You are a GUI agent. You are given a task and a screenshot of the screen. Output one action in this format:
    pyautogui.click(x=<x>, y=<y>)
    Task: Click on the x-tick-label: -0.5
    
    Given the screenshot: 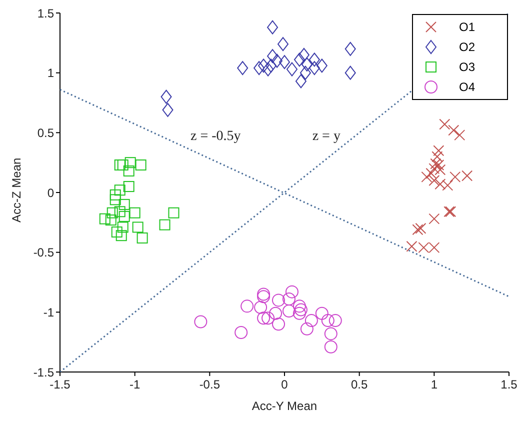 What is the action you would take?
    pyautogui.click(x=209, y=385)
    